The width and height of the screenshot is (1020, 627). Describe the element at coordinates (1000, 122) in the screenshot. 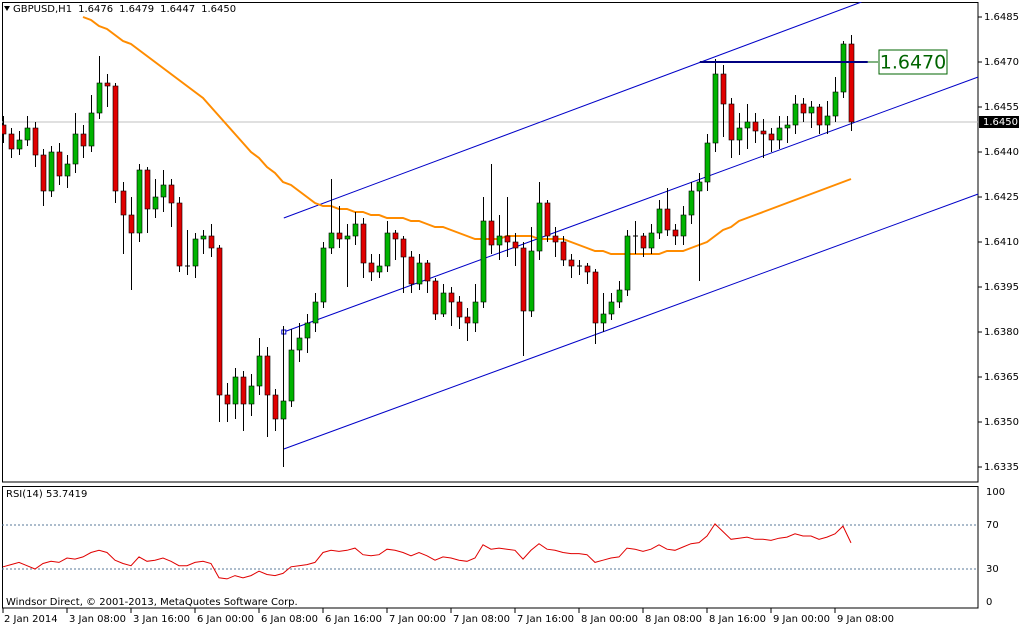

I see `bid-label: 1.6450` at that location.